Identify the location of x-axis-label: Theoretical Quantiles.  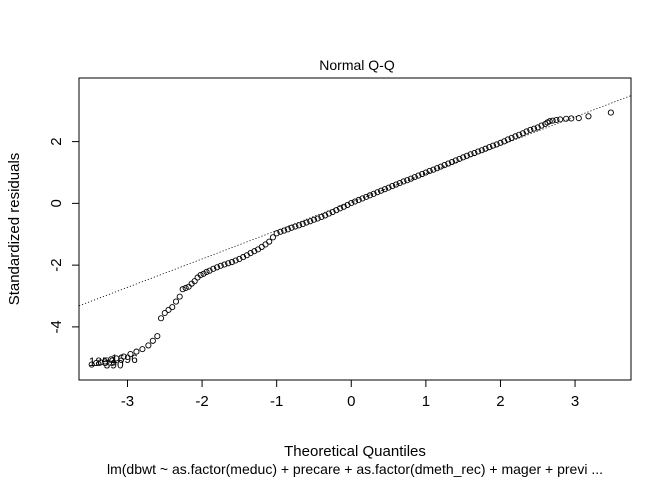
(355, 451).